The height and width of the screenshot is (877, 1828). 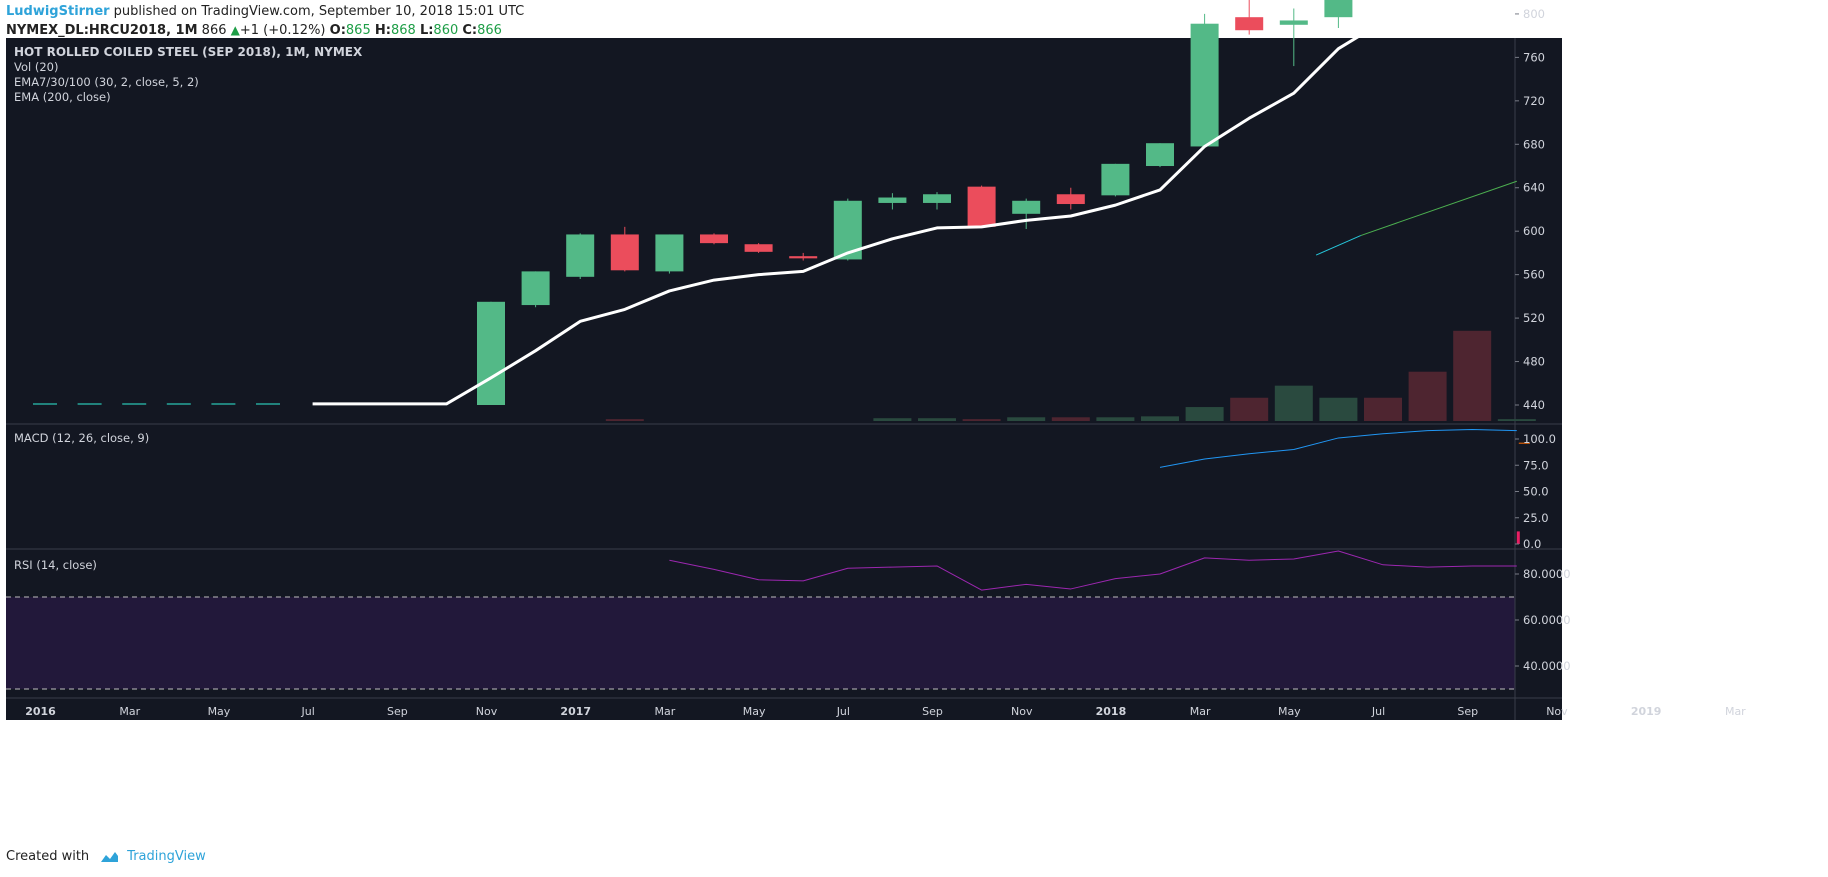 What do you see at coordinates (1534, 144) in the screenshot?
I see `price-axis-label: 680` at bounding box center [1534, 144].